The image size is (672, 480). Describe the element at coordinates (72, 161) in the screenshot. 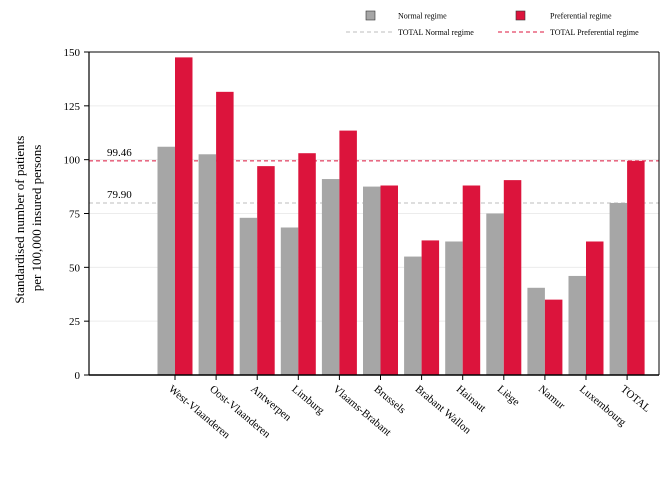

I see `y-tick-label: 100` at that location.